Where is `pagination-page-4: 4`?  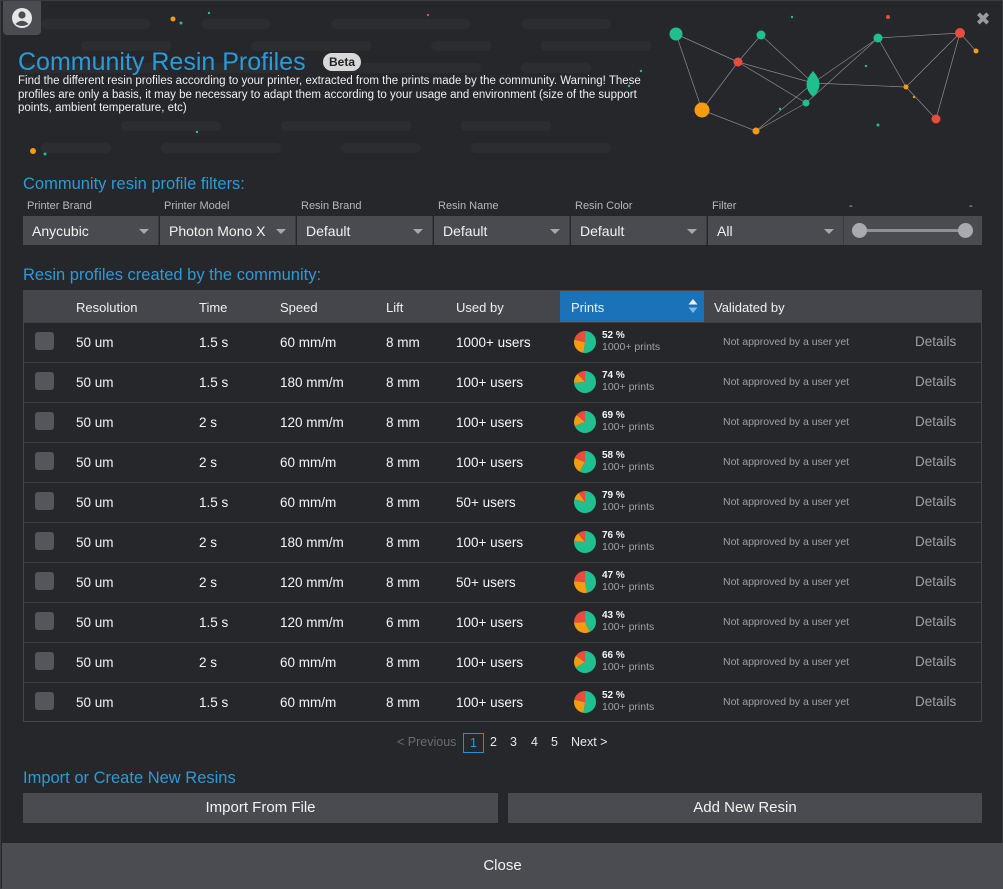 pagination-page-4: 4 is located at coordinates (534, 742).